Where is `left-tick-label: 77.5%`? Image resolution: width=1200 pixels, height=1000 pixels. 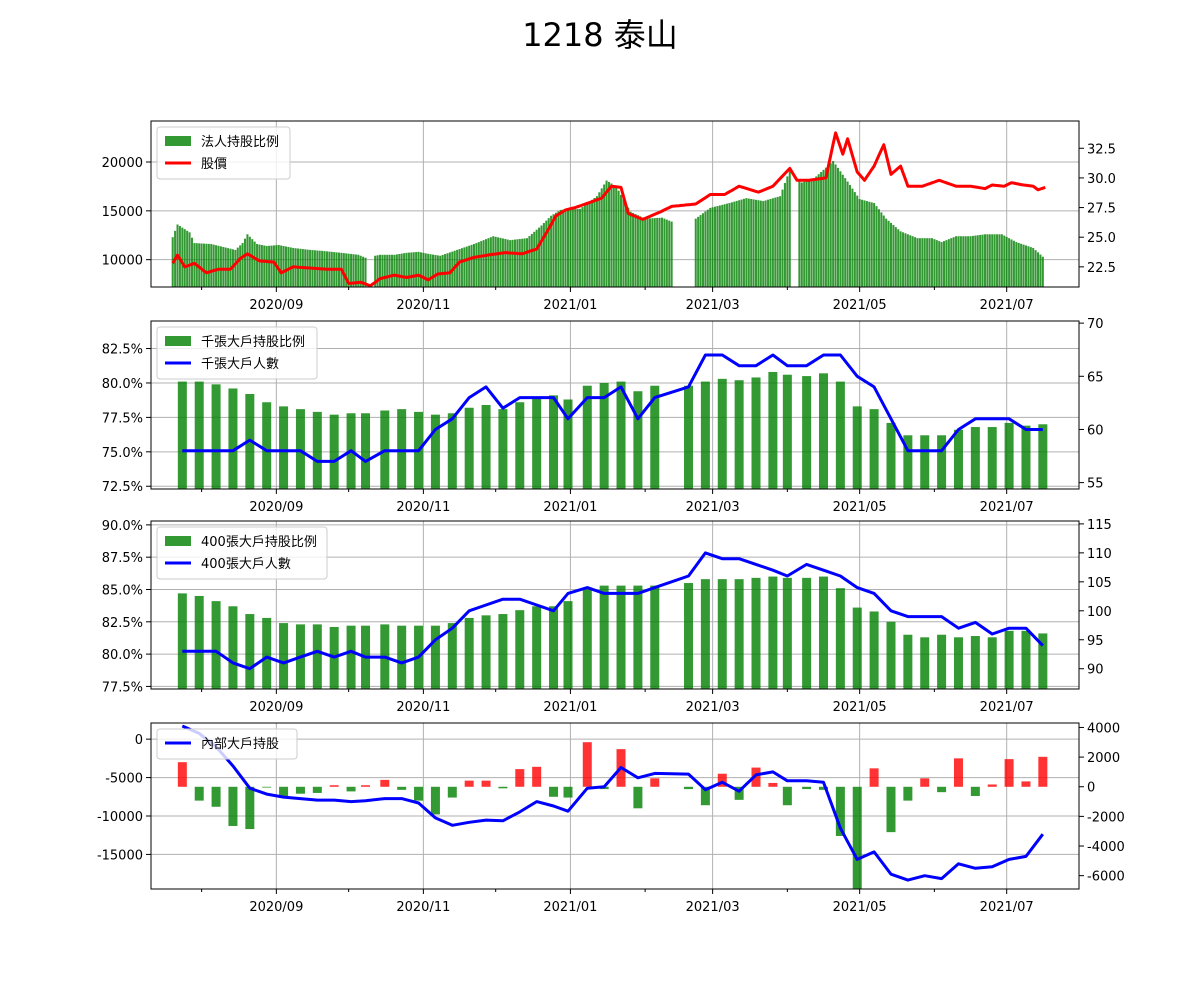
left-tick-label: 77.5% is located at coordinates (122, 687).